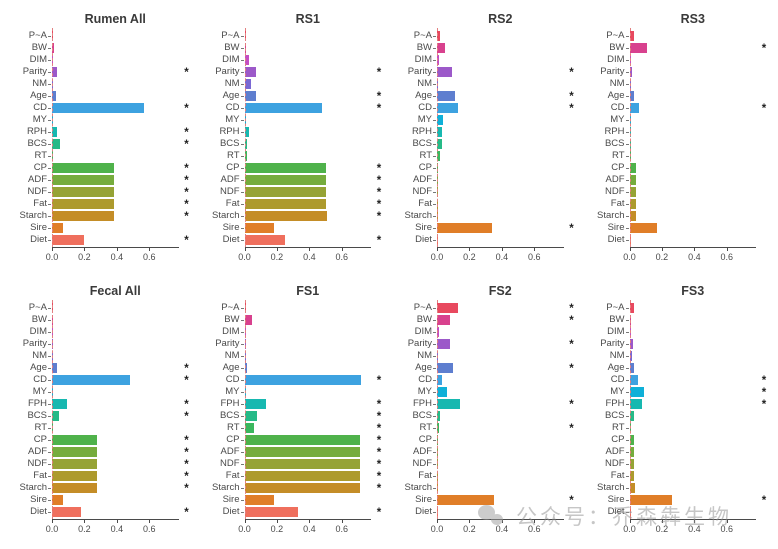 The height and width of the screenshot is (549, 778). What do you see at coordinates (500, 308) in the screenshot?
I see `bar-row-p-a` at bounding box center [500, 308].